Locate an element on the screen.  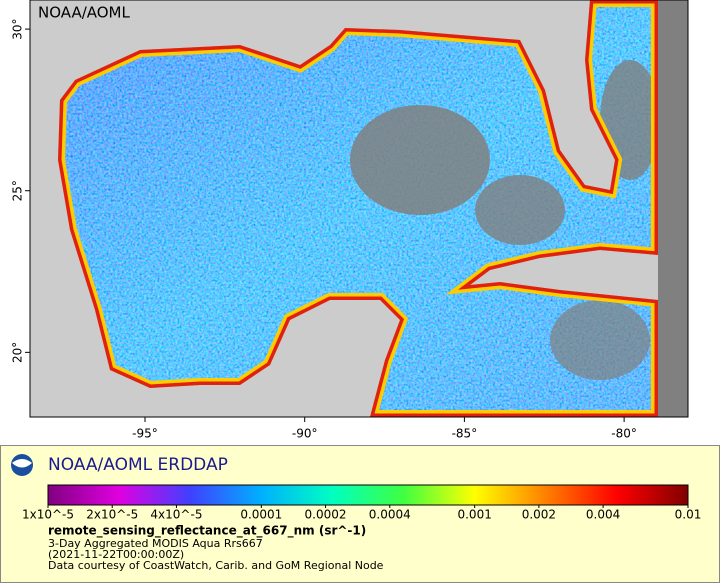
x-tick-label: -95° is located at coordinates (145, 434).